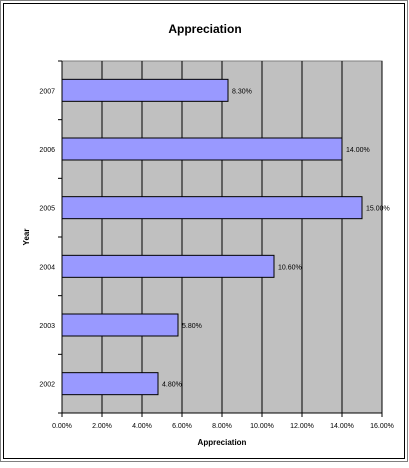 The width and height of the screenshot is (409, 468). Describe the element at coordinates (302, 426) in the screenshot. I see `x-tick-label: 12.00%` at that location.